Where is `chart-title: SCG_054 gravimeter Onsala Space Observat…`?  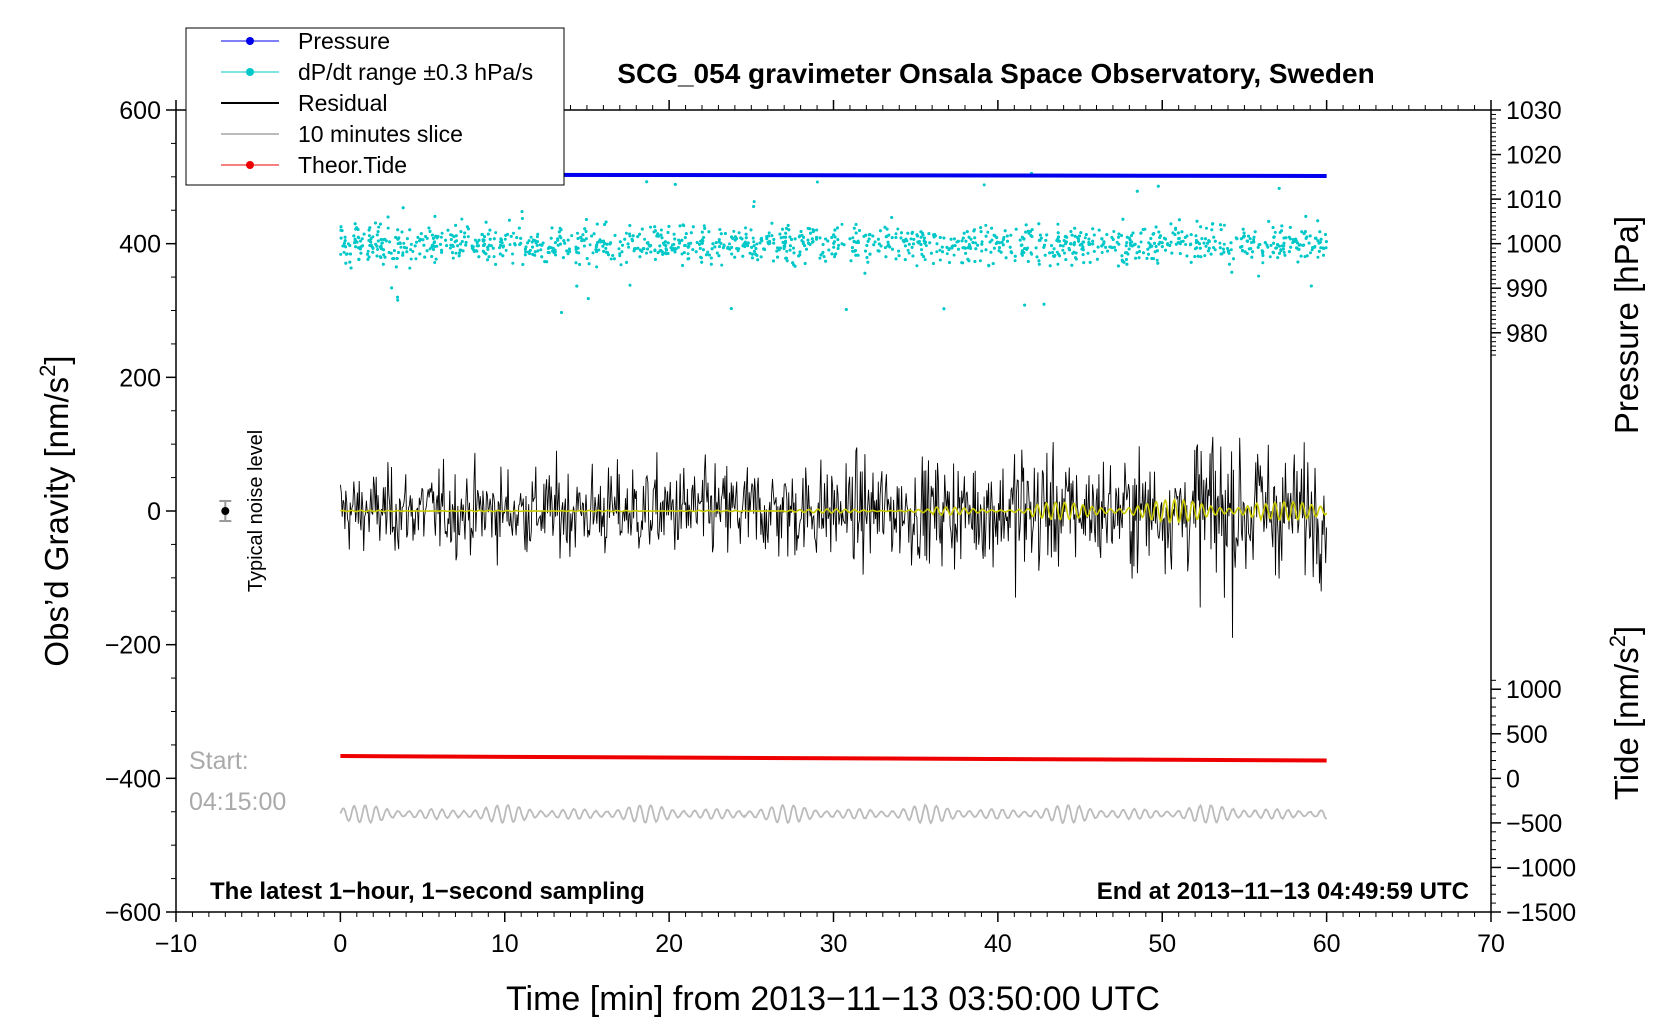
chart-title: SCG_054 gravimeter Onsala Space Observat… is located at coordinates (995, 73).